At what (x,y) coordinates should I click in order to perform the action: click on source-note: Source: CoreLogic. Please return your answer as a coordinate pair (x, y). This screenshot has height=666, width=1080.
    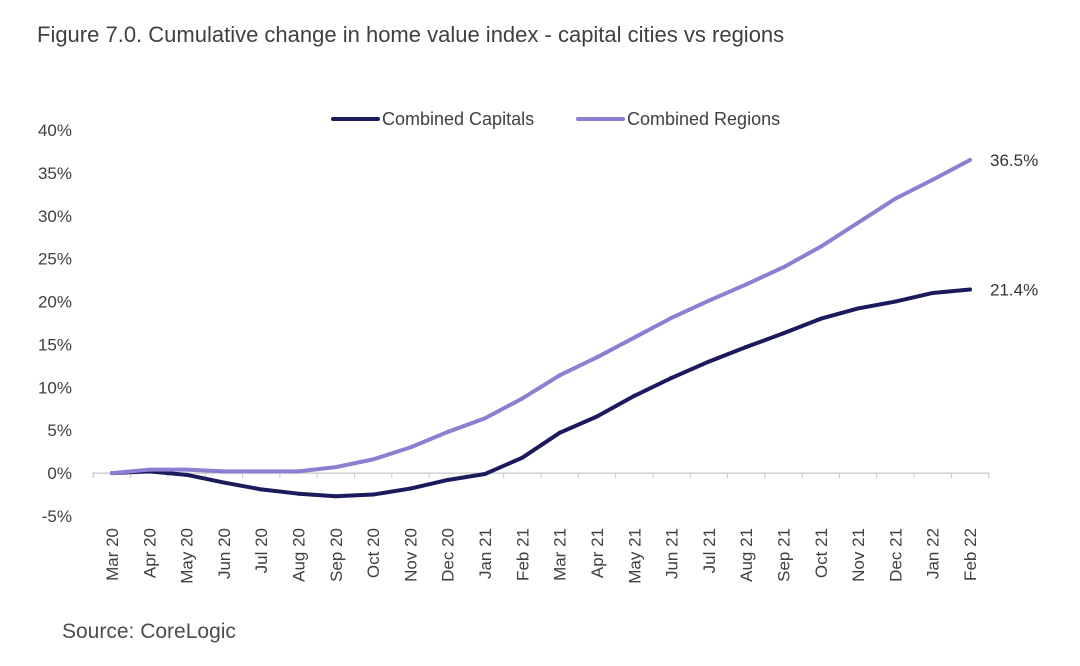
    Looking at the image, I should click on (149, 631).